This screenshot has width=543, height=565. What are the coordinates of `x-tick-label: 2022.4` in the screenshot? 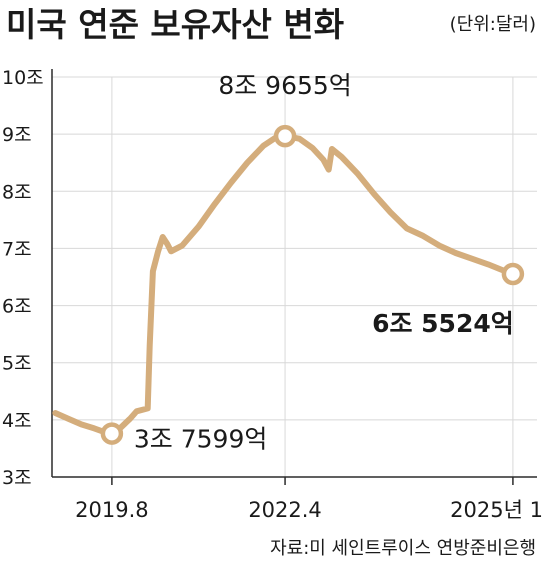 It's located at (284, 510).